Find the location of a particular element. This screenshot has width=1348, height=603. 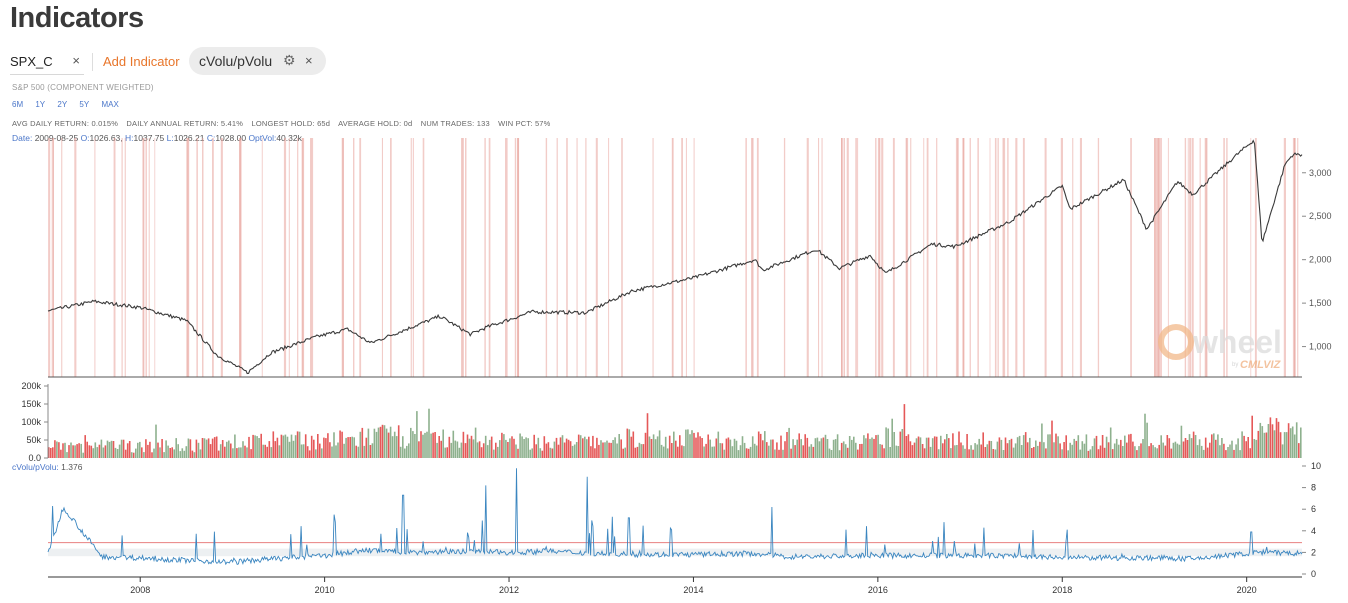

symbol-value: SPX_C is located at coordinates (31, 61).